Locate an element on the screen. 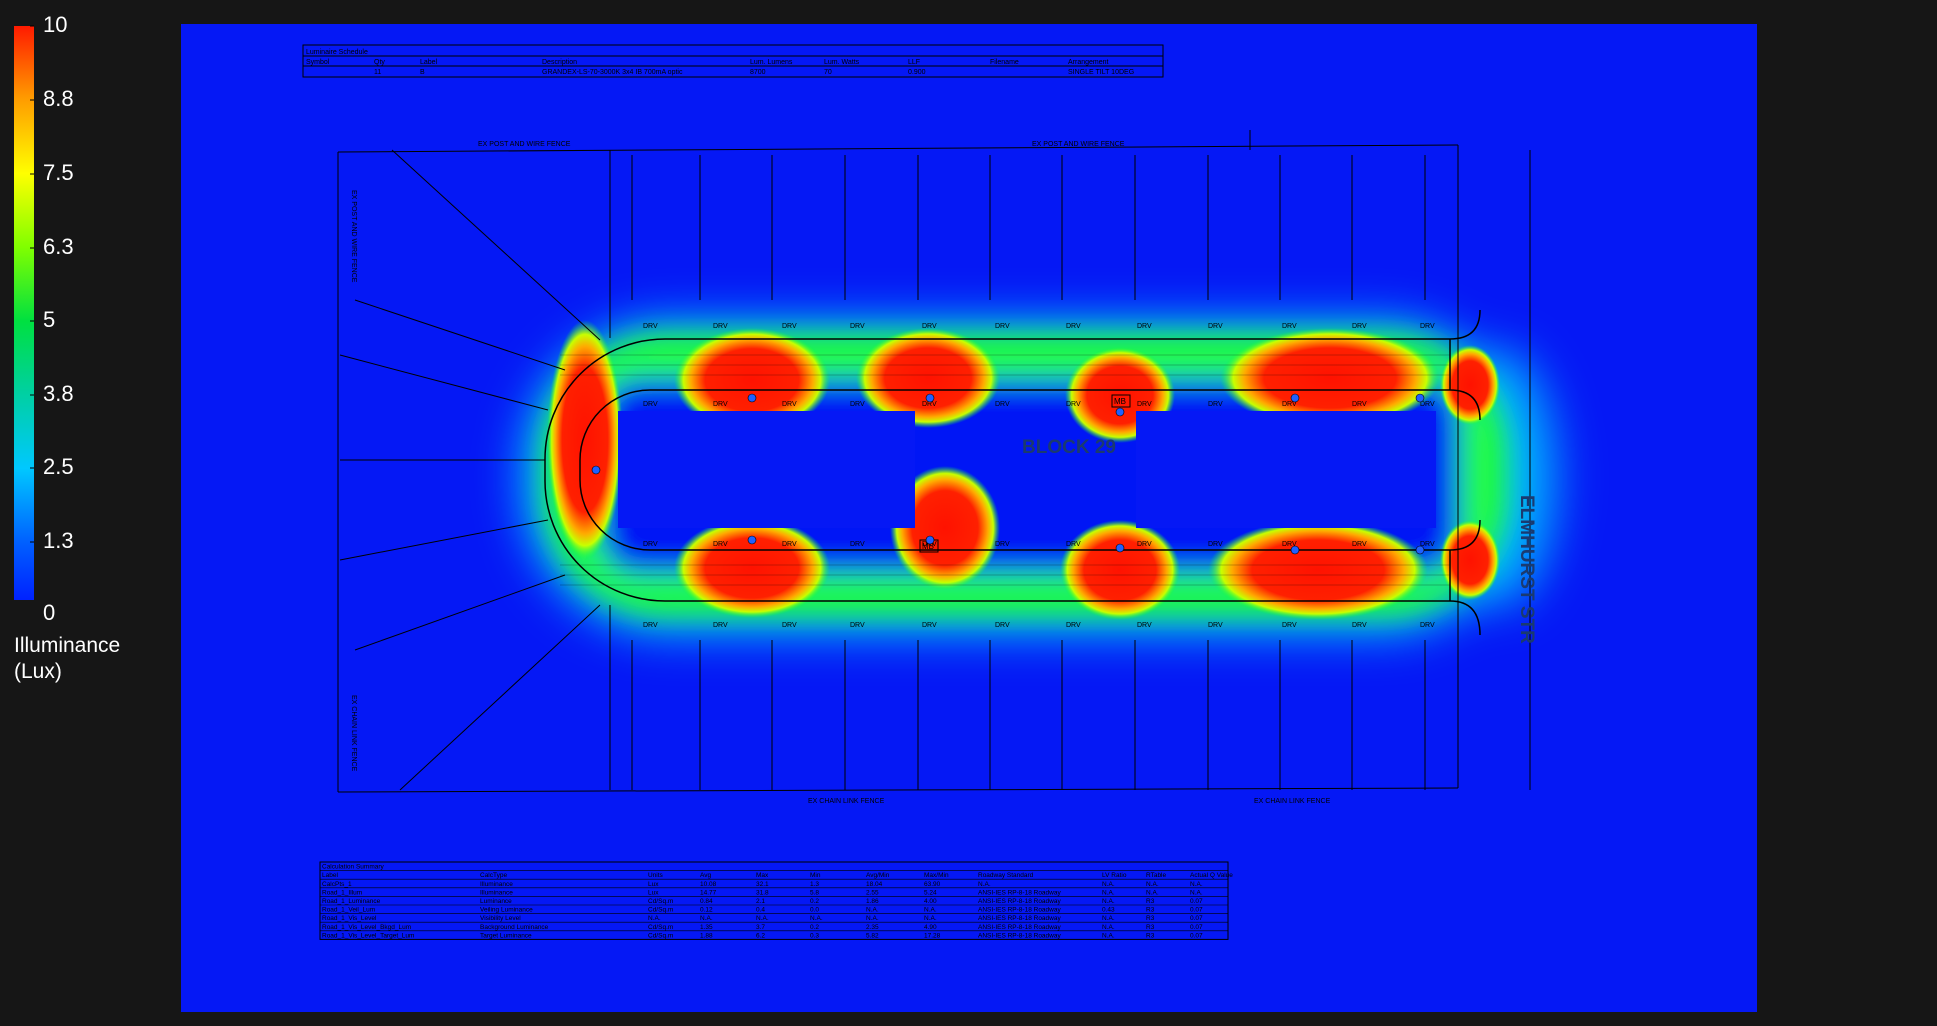 This screenshot has width=1937, height=1026. legend-title-line2: (Lux) is located at coordinates (38, 671).